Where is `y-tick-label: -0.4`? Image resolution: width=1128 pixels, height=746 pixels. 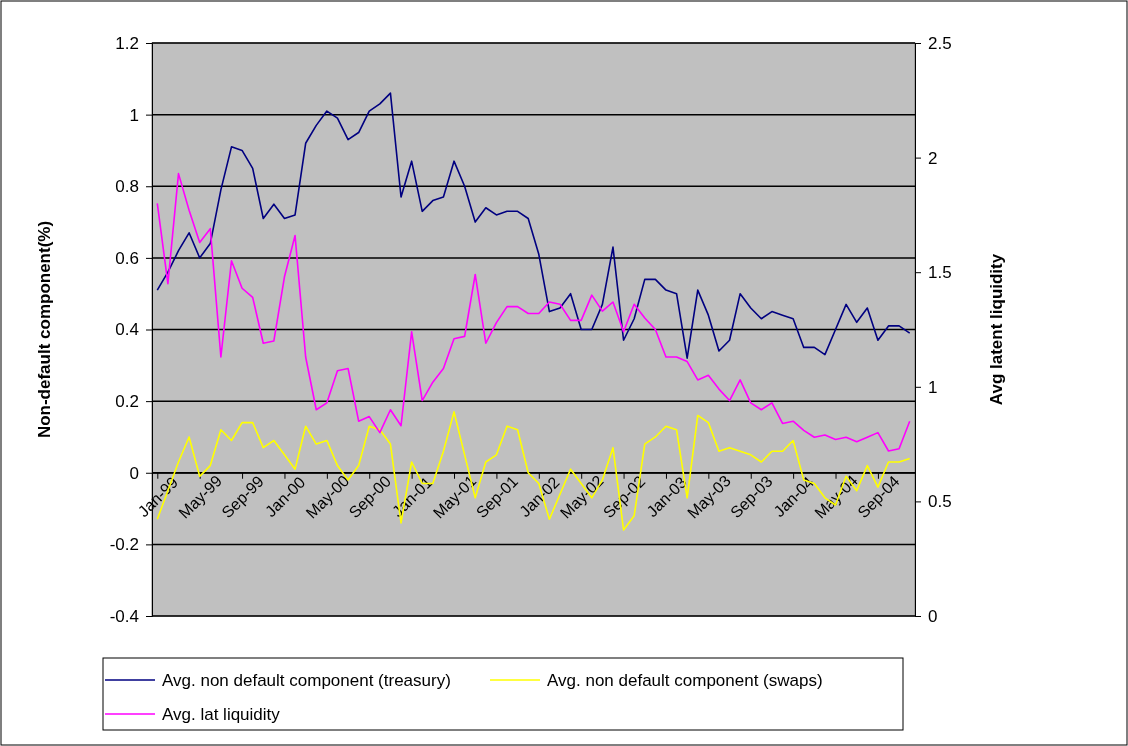
y-tick-label: -0.4 is located at coordinates (124, 616).